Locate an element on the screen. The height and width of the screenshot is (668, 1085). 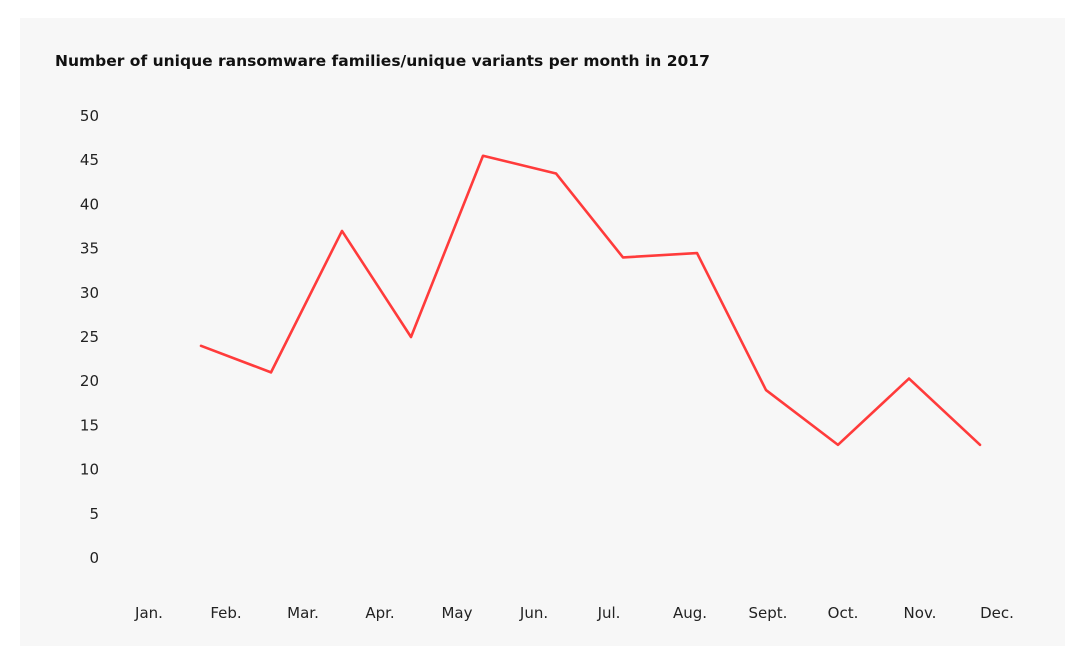
y-tick-label: 10 is located at coordinates (89, 470).